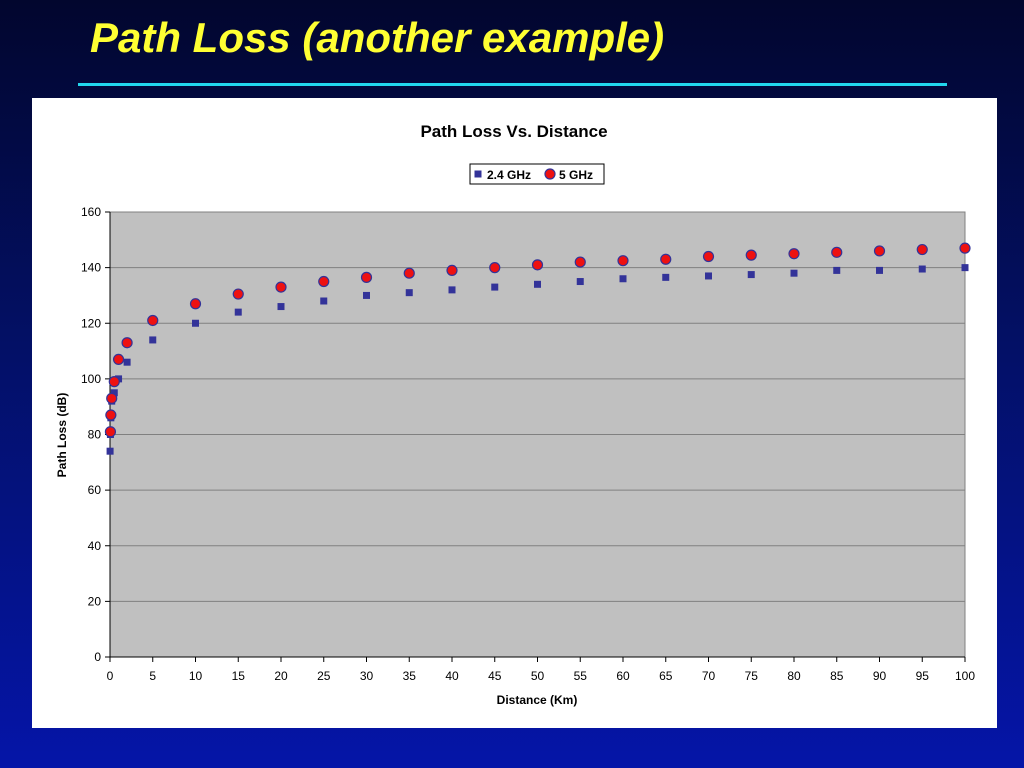  I want to click on legend-square-marker, so click(478, 174).